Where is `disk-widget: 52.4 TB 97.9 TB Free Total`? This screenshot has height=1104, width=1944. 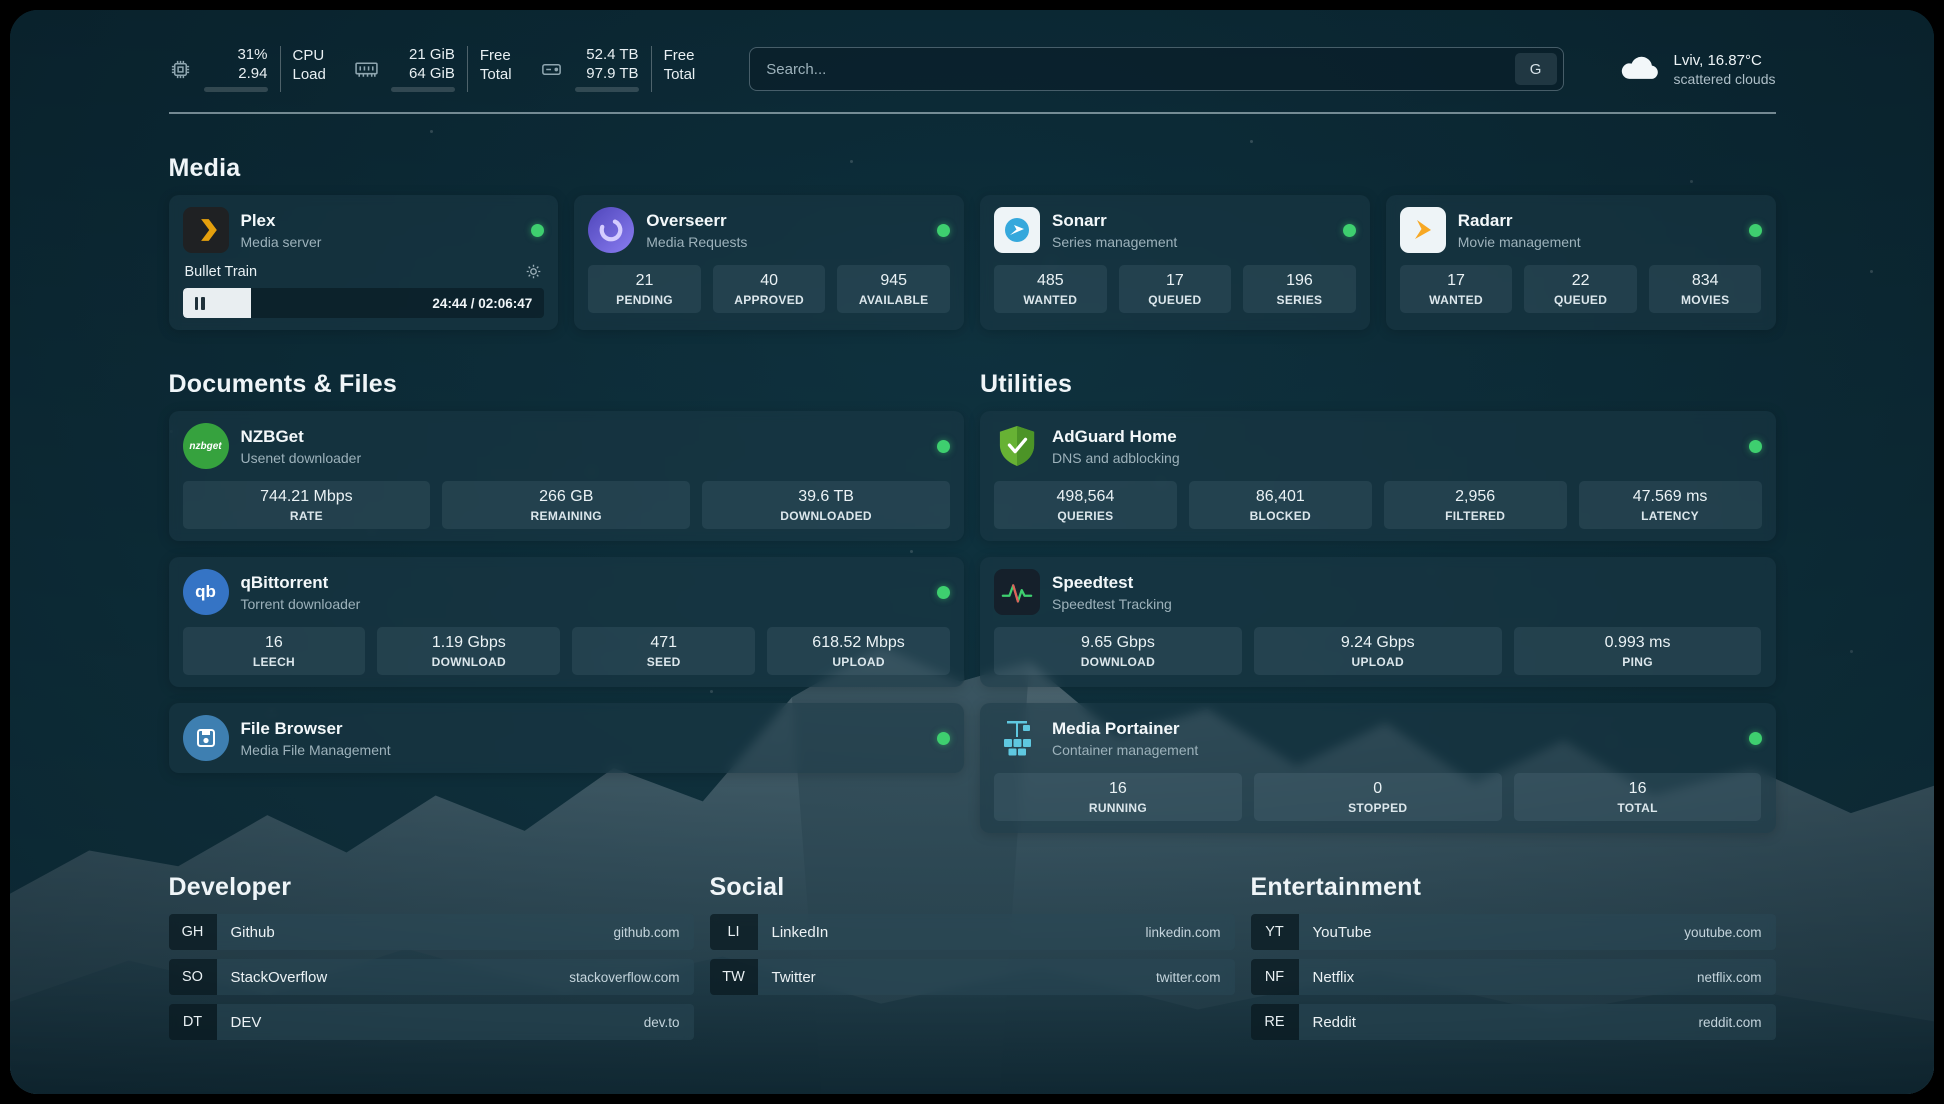
disk-widget: 52.4 TB 97.9 TB Free Total is located at coordinates (617, 69).